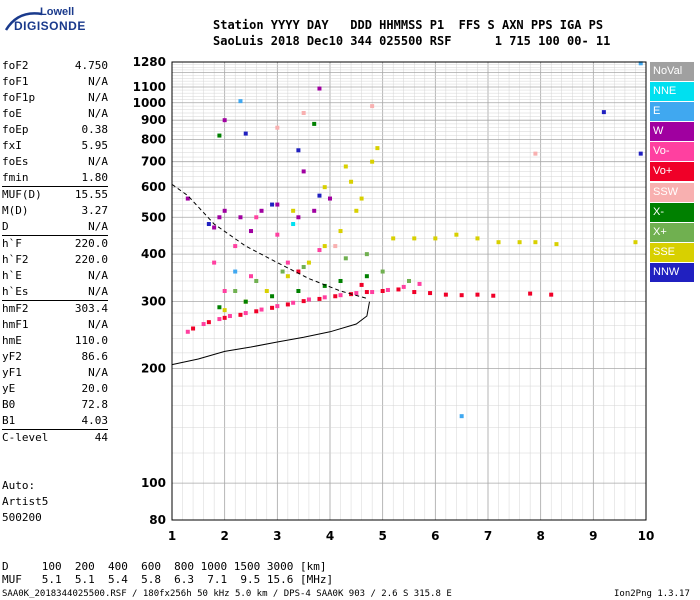 This screenshot has height=600, width=700. Describe the element at coordinates (55, 227) in the screenshot. I see `param-row: D N/A` at that location.